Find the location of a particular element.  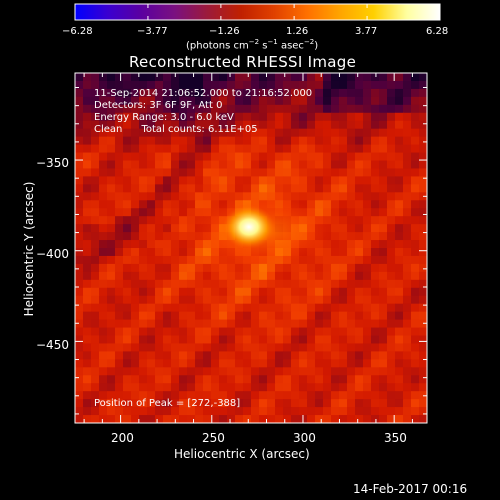

colorbar-tick-label: −6.28 is located at coordinates (77, 31).